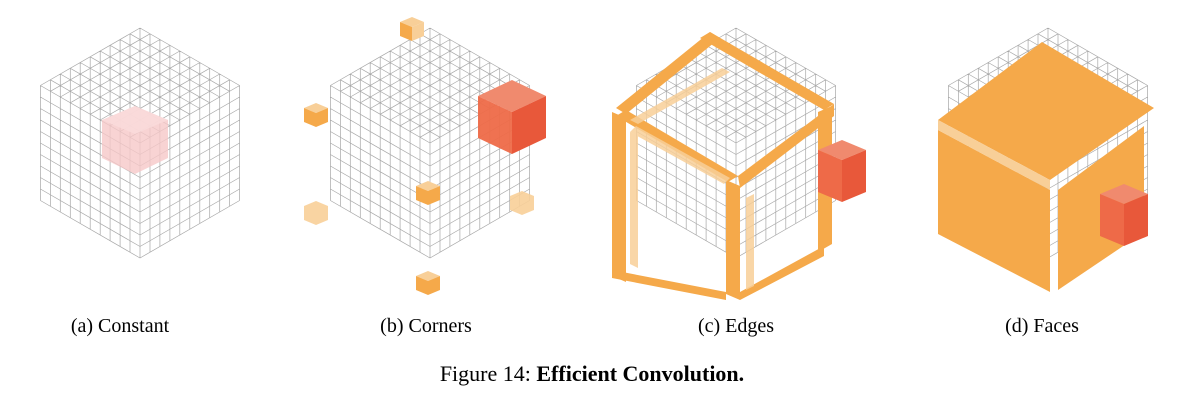 Image resolution: width=1184 pixels, height=402 pixels. Describe the element at coordinates (428, 283) in the screenshot. I see `corner-bottom` at that location.